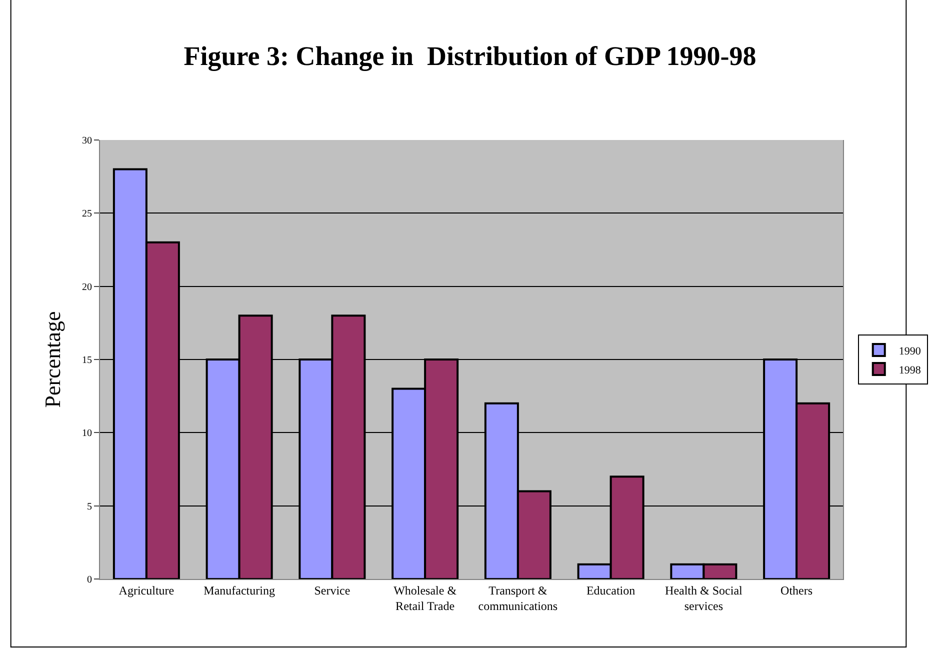  What do you see at coordinates (470, 56) in the screenshot?
I see `chart-title: Figure 3: Change in Distribution of GDP 1990-98` at bounding box center [470, 56].